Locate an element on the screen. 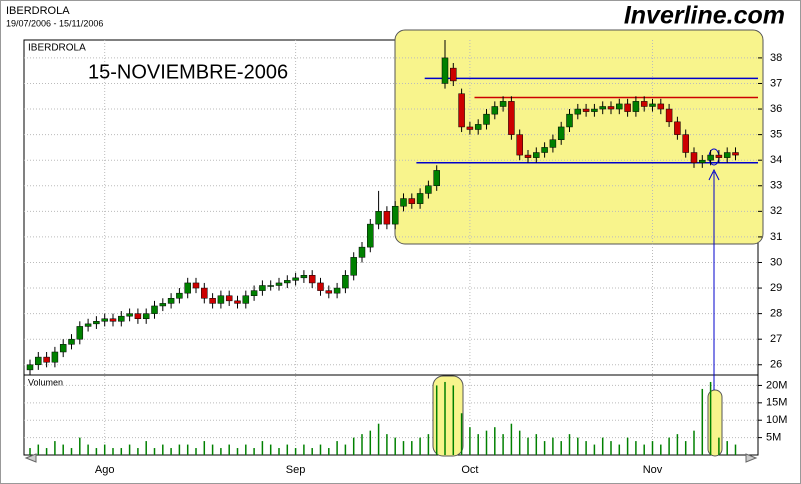 The height and width of the screenshot is (484, 801). y-tick-label: 38 is located at coordinates (776, 58).